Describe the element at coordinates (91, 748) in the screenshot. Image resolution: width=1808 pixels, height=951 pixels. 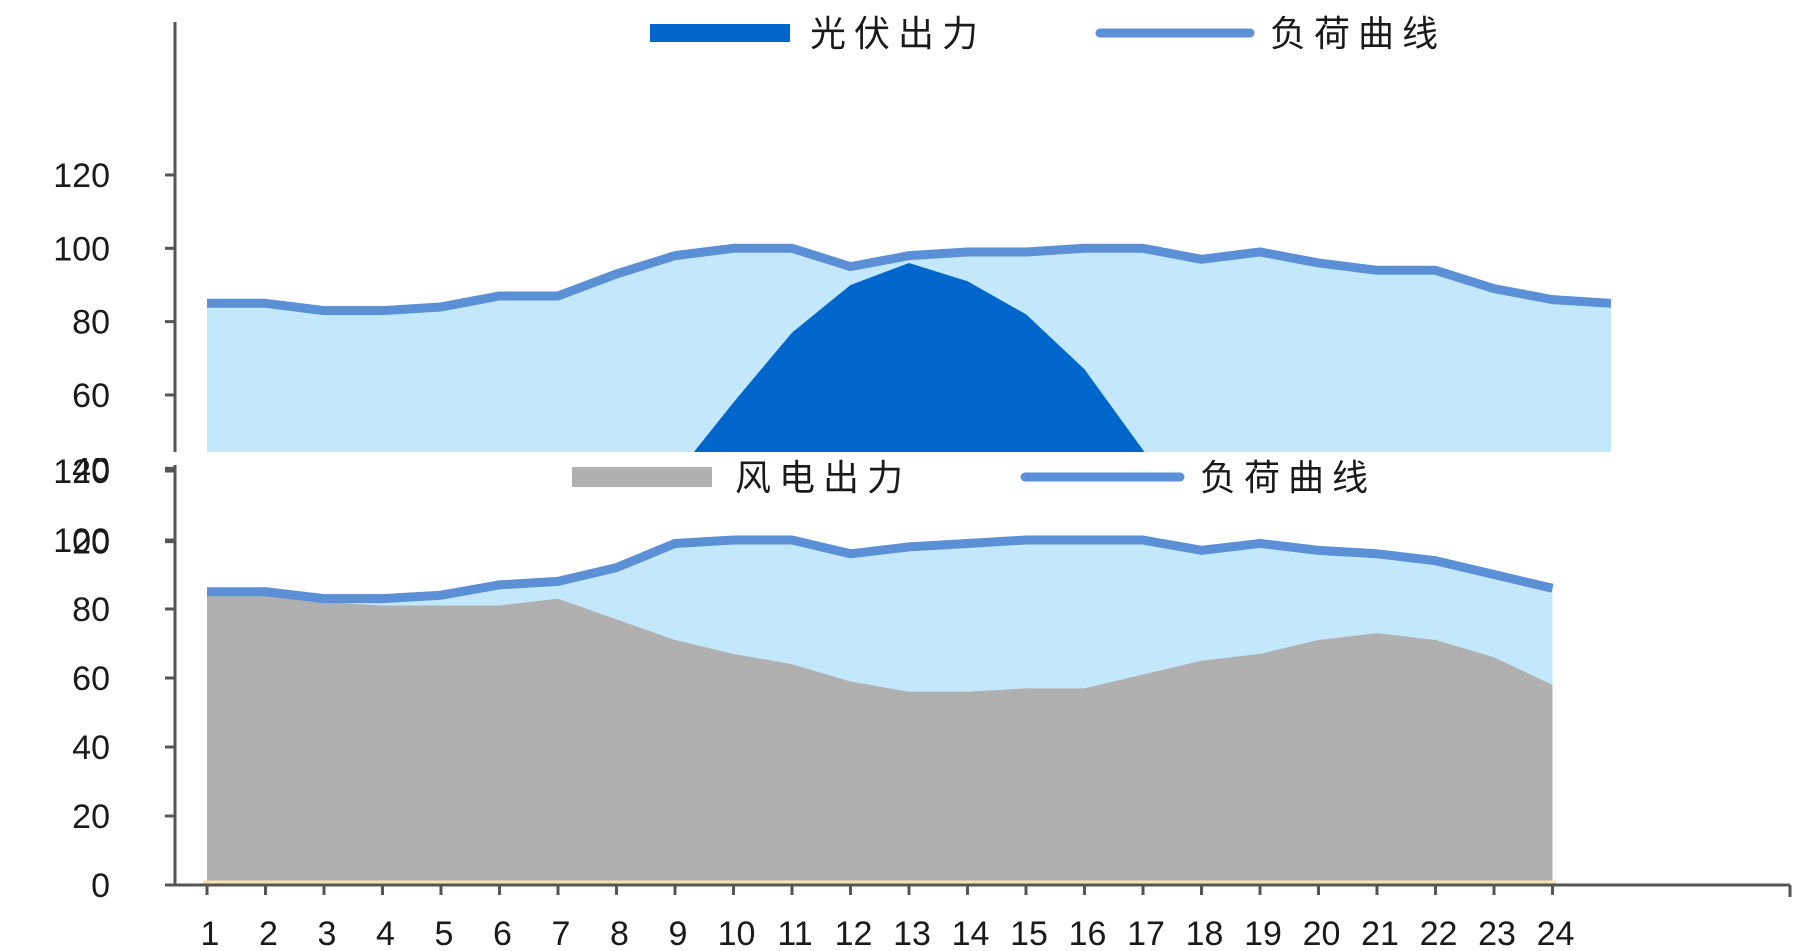
I see `bottom-y-tick-label: 40` at that location.